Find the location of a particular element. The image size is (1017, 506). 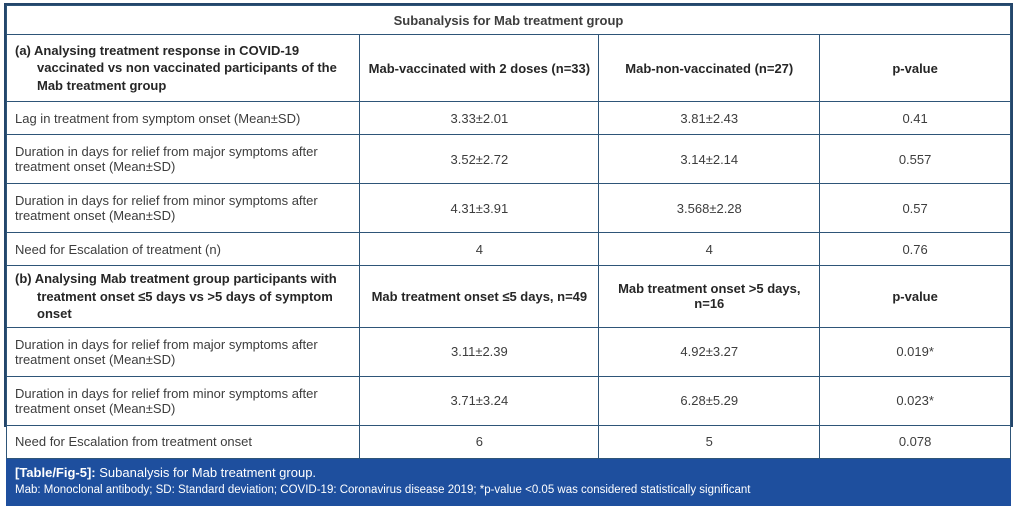

section-b-pvalue-header: p-value is located at coordinates (915, 296).